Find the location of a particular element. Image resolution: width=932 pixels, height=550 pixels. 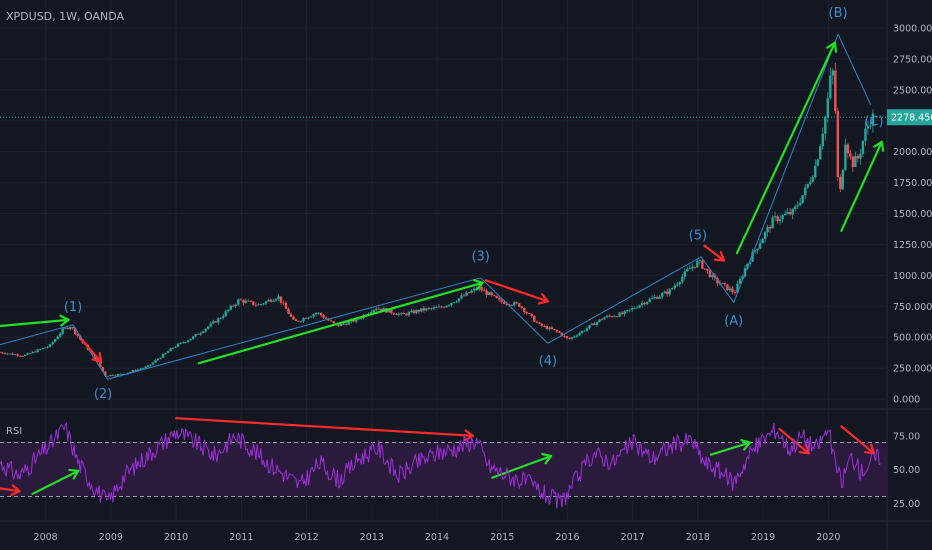

price-tick-label: 750.000 is located at coordinates (912, 307).